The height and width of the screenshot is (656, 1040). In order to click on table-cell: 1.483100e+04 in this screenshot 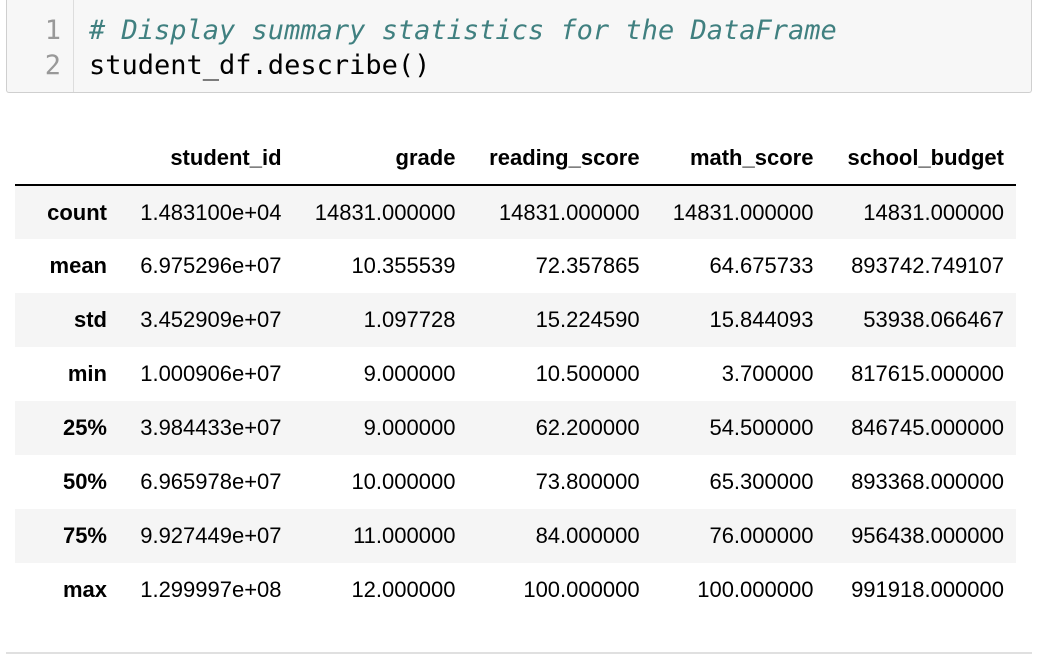, I will do `click(211, 212)`.